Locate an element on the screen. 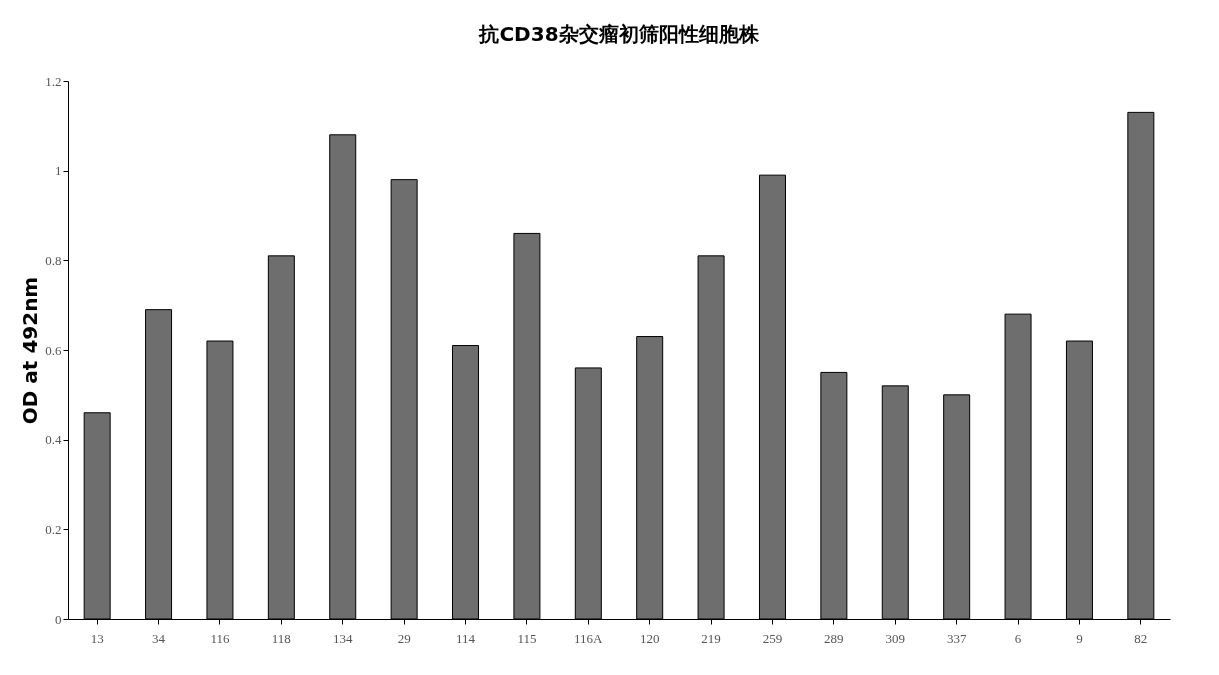  y-tick-label: 1.2 is located at coordinates (53, 81).